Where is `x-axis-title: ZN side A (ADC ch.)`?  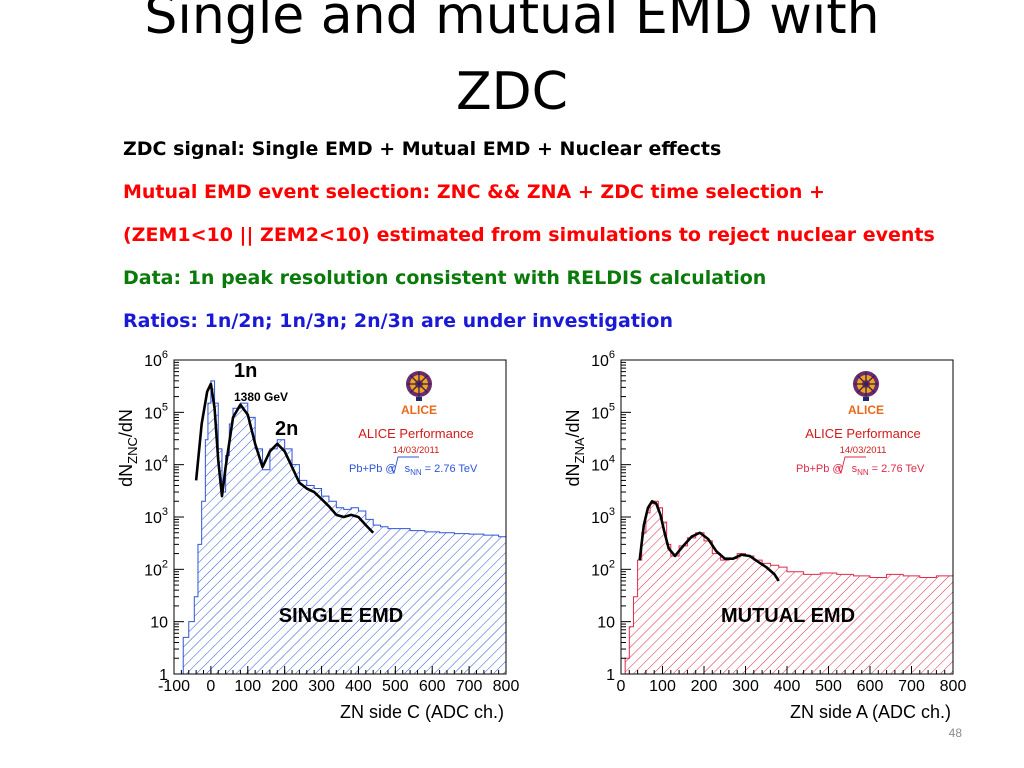
x-axis-title: ZN side A (ADC ch.) is located at coordinates (870, 712).